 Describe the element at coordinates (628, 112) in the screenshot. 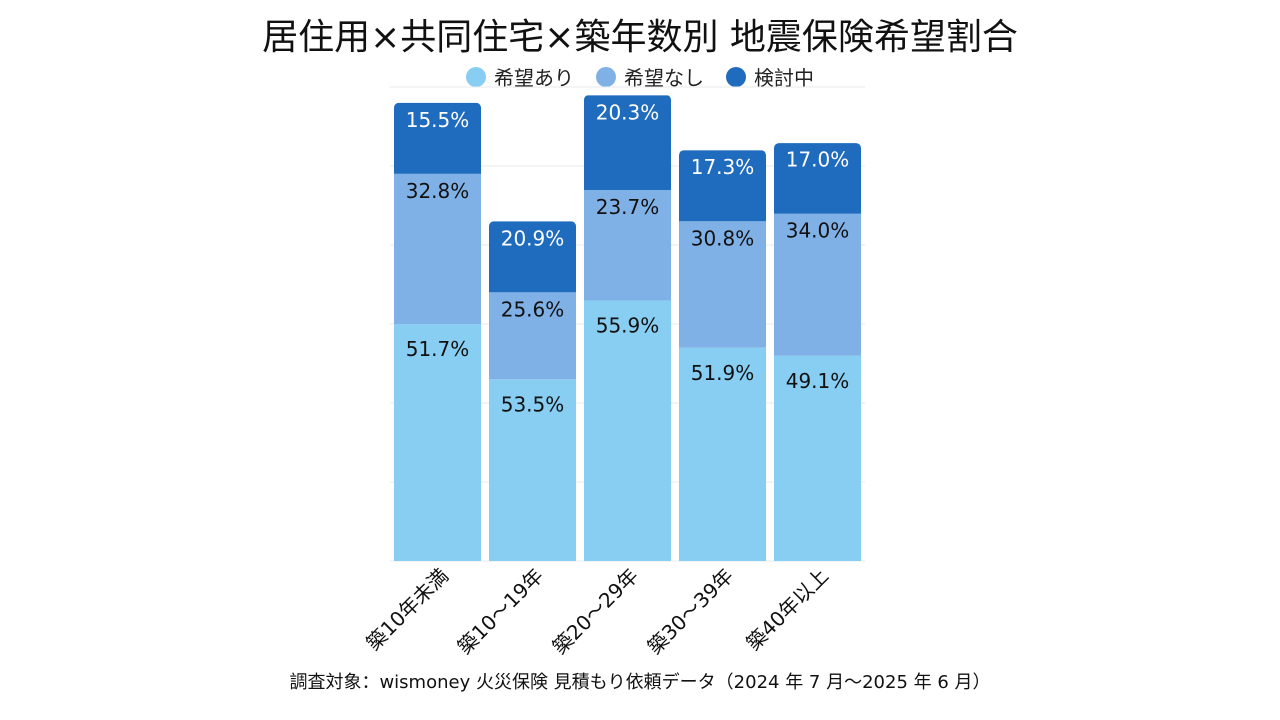

I see `data-label: 20.3%` at that location.